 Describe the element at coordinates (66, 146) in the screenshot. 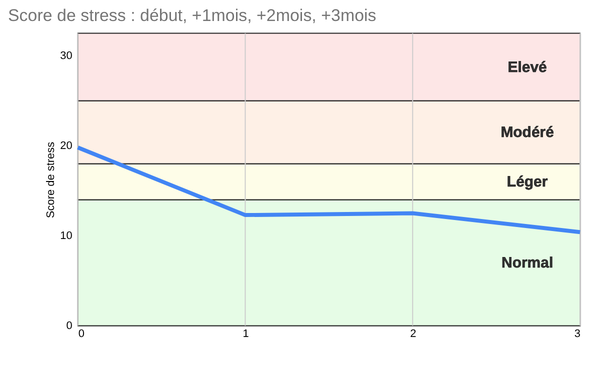

I see `y-tick-label: 20` at that location.